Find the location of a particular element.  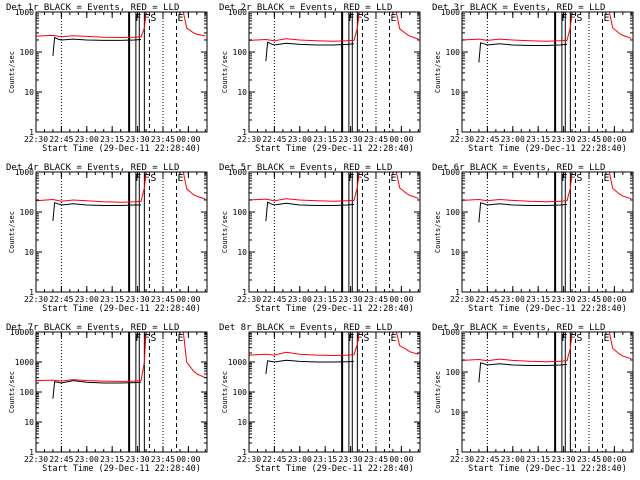

panel-title: Det 2r BLACK = Events, RED = LLD is located at coordinates (305, 8).